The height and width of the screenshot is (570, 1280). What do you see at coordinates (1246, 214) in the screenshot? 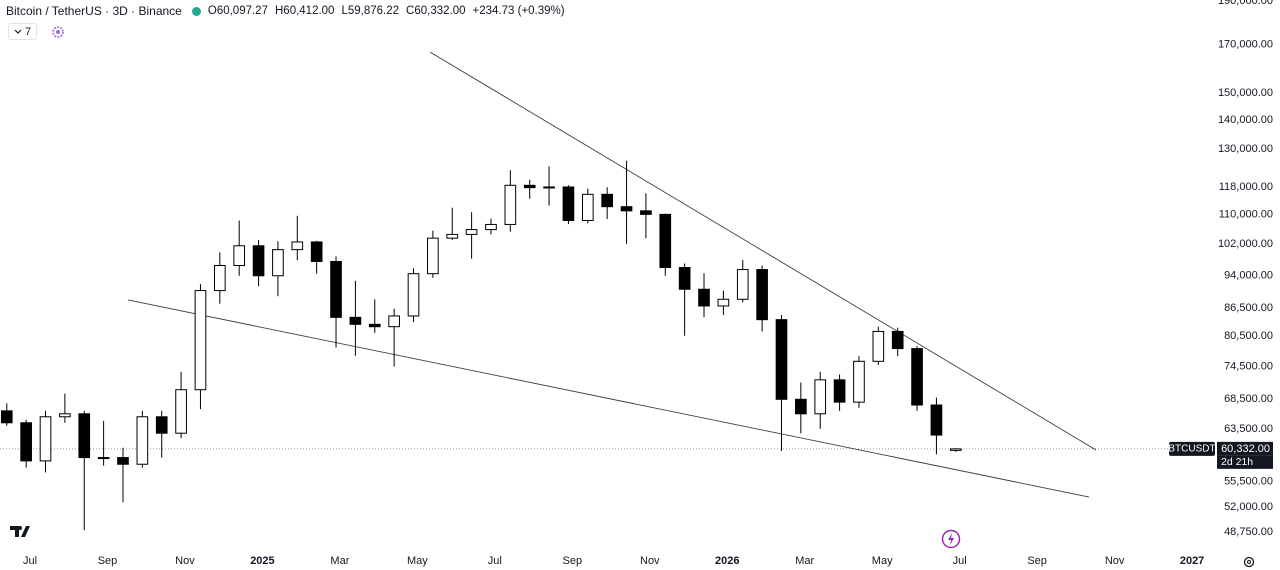
I see `y-tick-label: 110,000.00` at bounding box center [1246, 214].